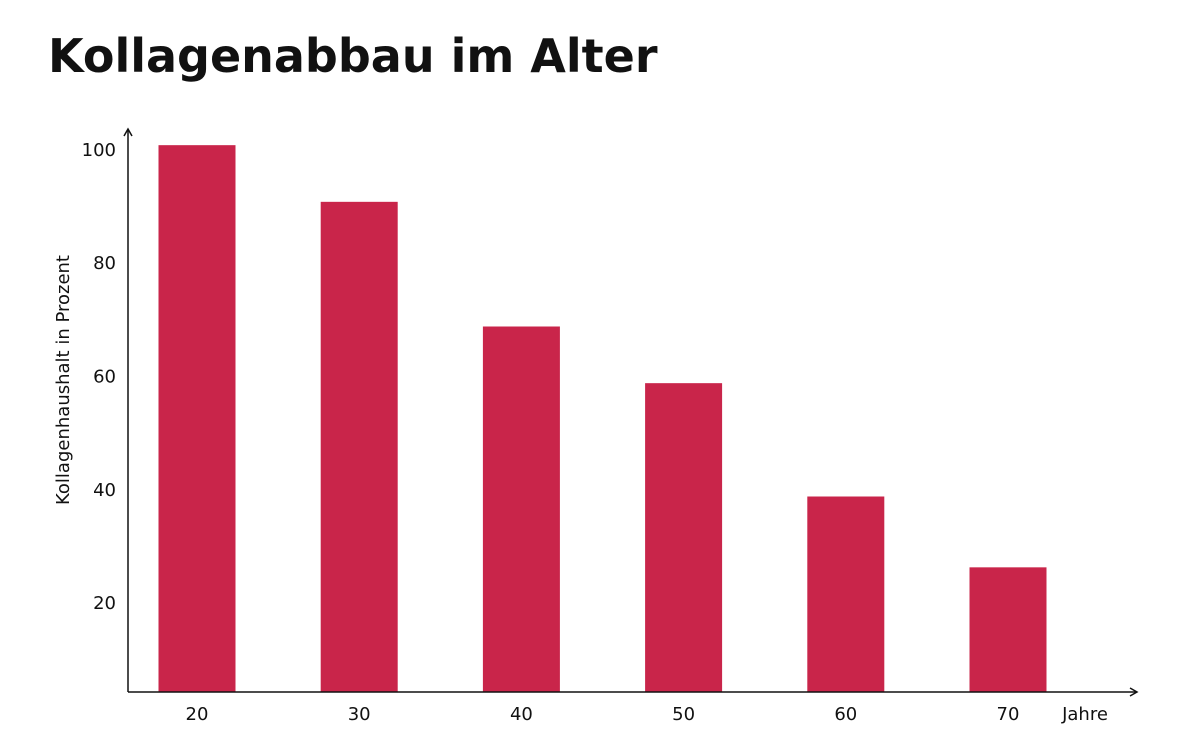 The height and width of the screenshot is (746, 1196). Describe the element at coordinates (104, 263) in the screenshot. I see `y-tick-label: 80` at that location.